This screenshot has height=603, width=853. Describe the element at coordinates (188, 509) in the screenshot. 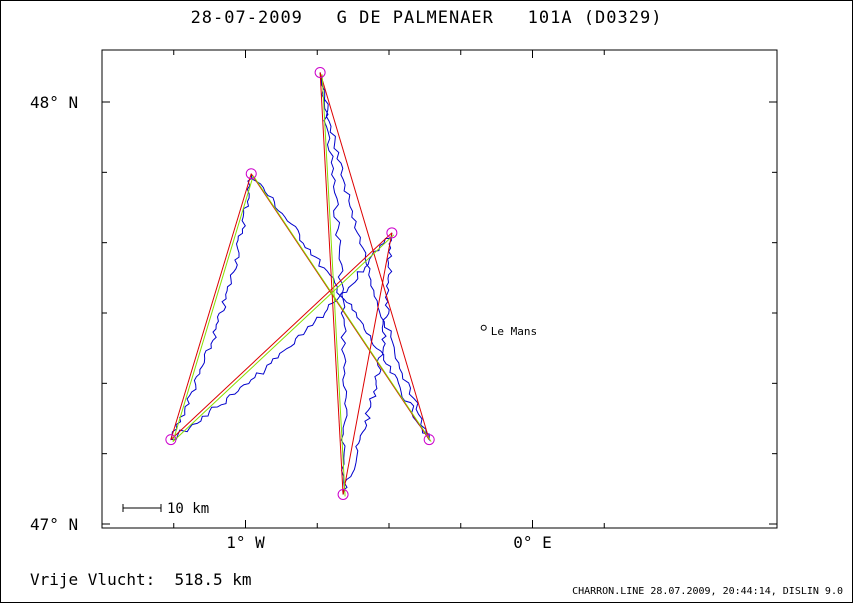

I see `scale-label: 10 km` at that location.